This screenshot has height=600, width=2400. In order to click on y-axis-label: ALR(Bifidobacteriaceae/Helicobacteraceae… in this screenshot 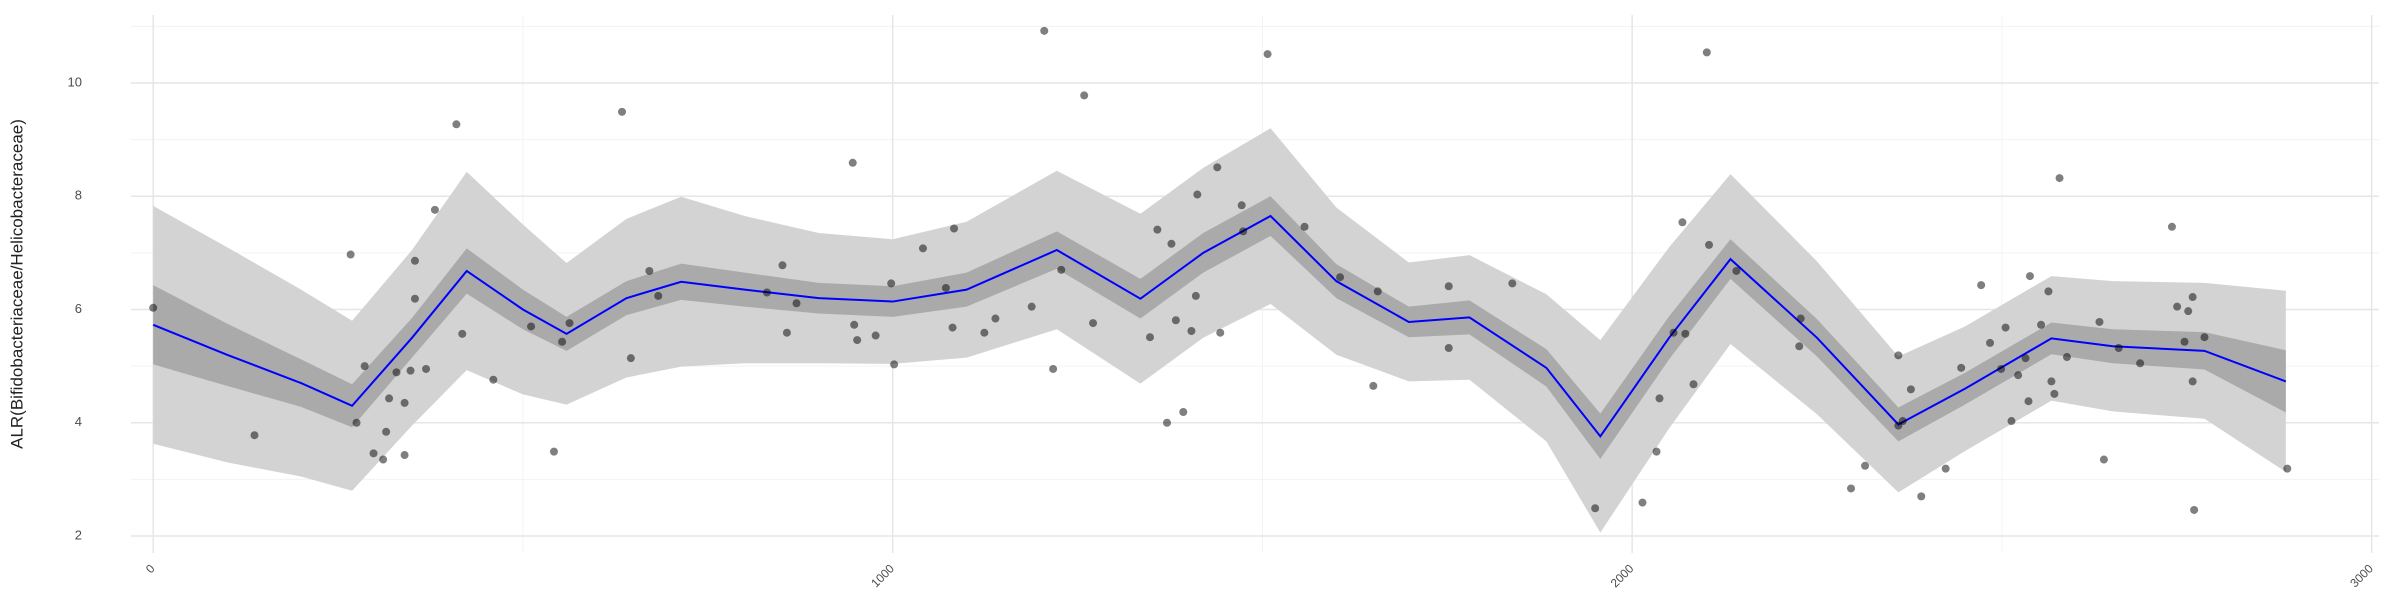, I will do `click(16, 284)`.